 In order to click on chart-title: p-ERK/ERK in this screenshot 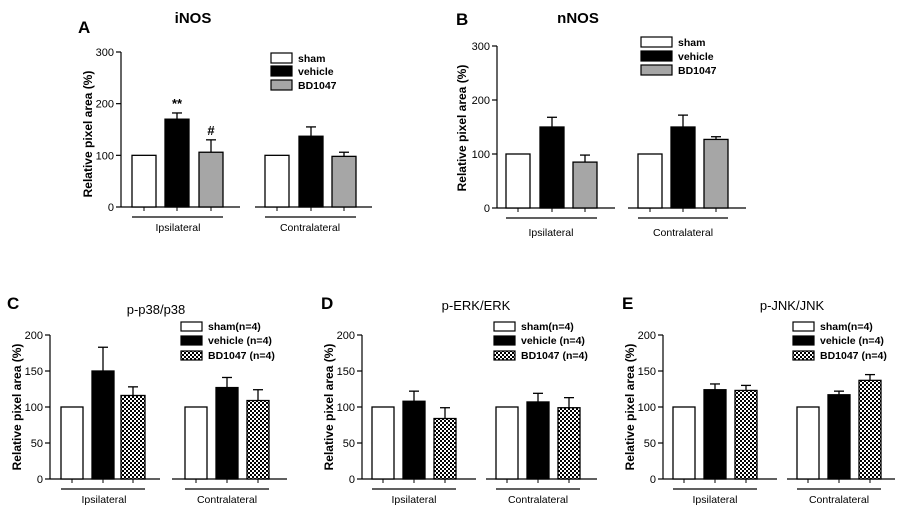, I will do `click(476, 305)`.